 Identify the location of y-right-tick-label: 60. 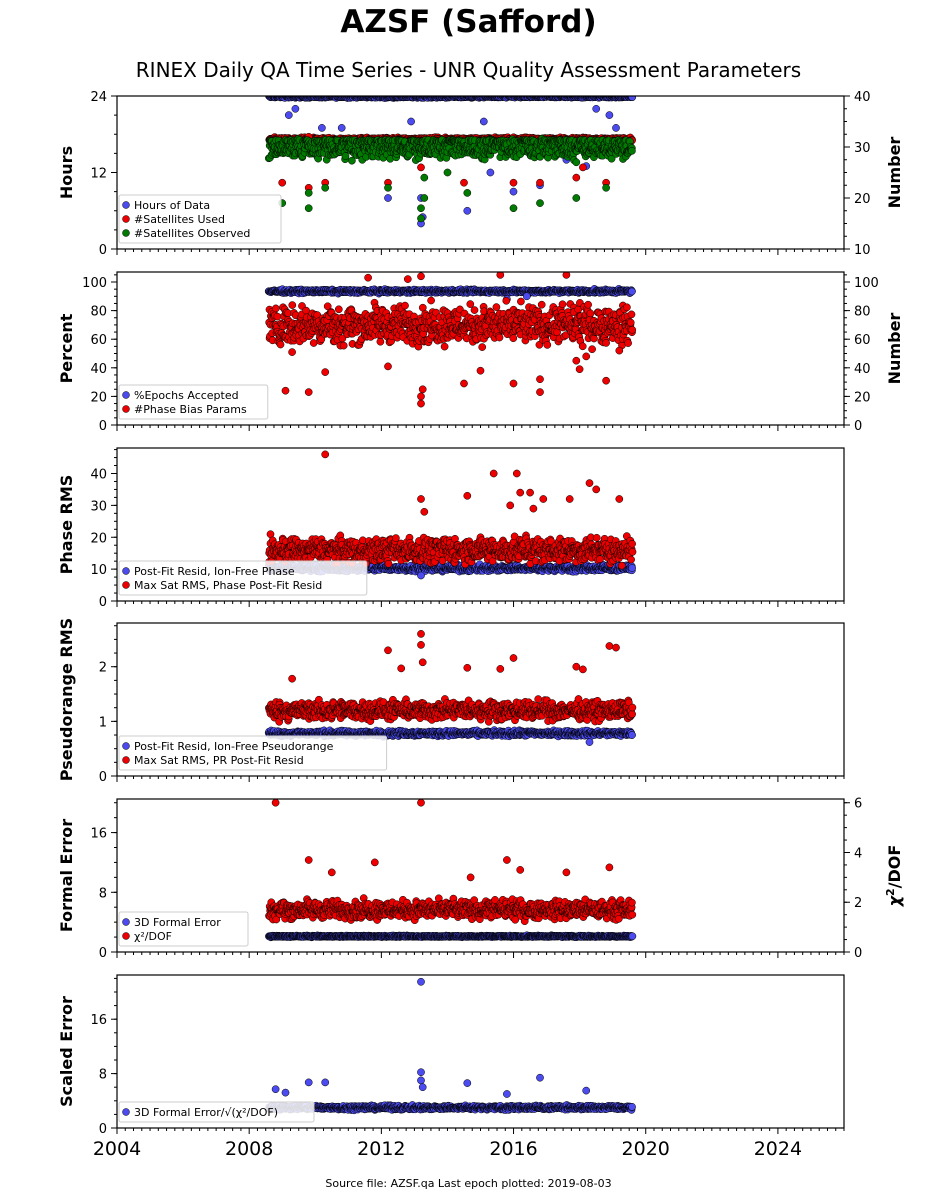
(862, 340).